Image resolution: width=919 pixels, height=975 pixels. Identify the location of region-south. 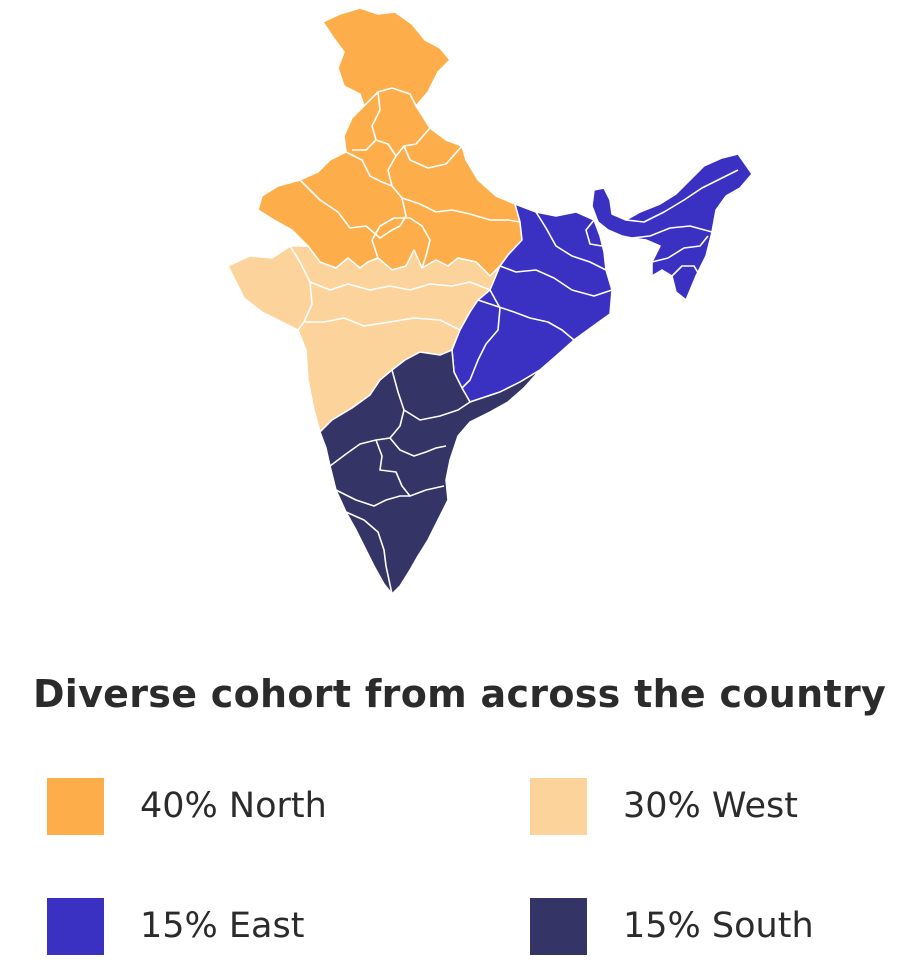
(430, 472).